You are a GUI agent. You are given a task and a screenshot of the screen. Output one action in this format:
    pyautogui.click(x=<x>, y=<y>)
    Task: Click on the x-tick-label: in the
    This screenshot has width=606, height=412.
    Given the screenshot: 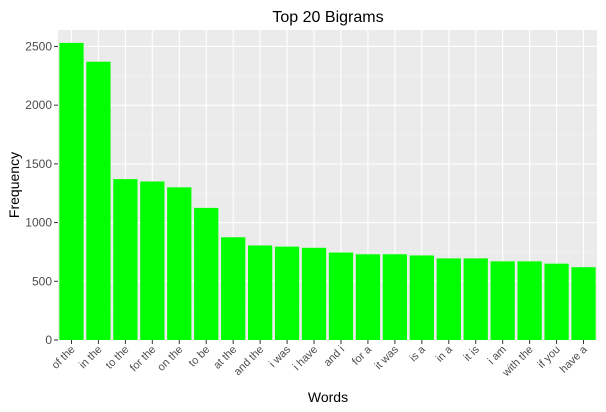 What is the action you would take?
    pyautogui.click(x=91, y=358)
    